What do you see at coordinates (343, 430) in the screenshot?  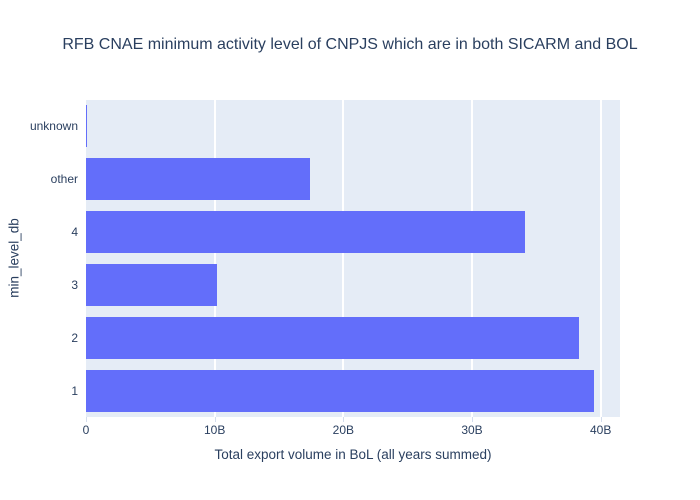 I see `x-tick-label-20B: 20B` at bounding box center [343, 430].